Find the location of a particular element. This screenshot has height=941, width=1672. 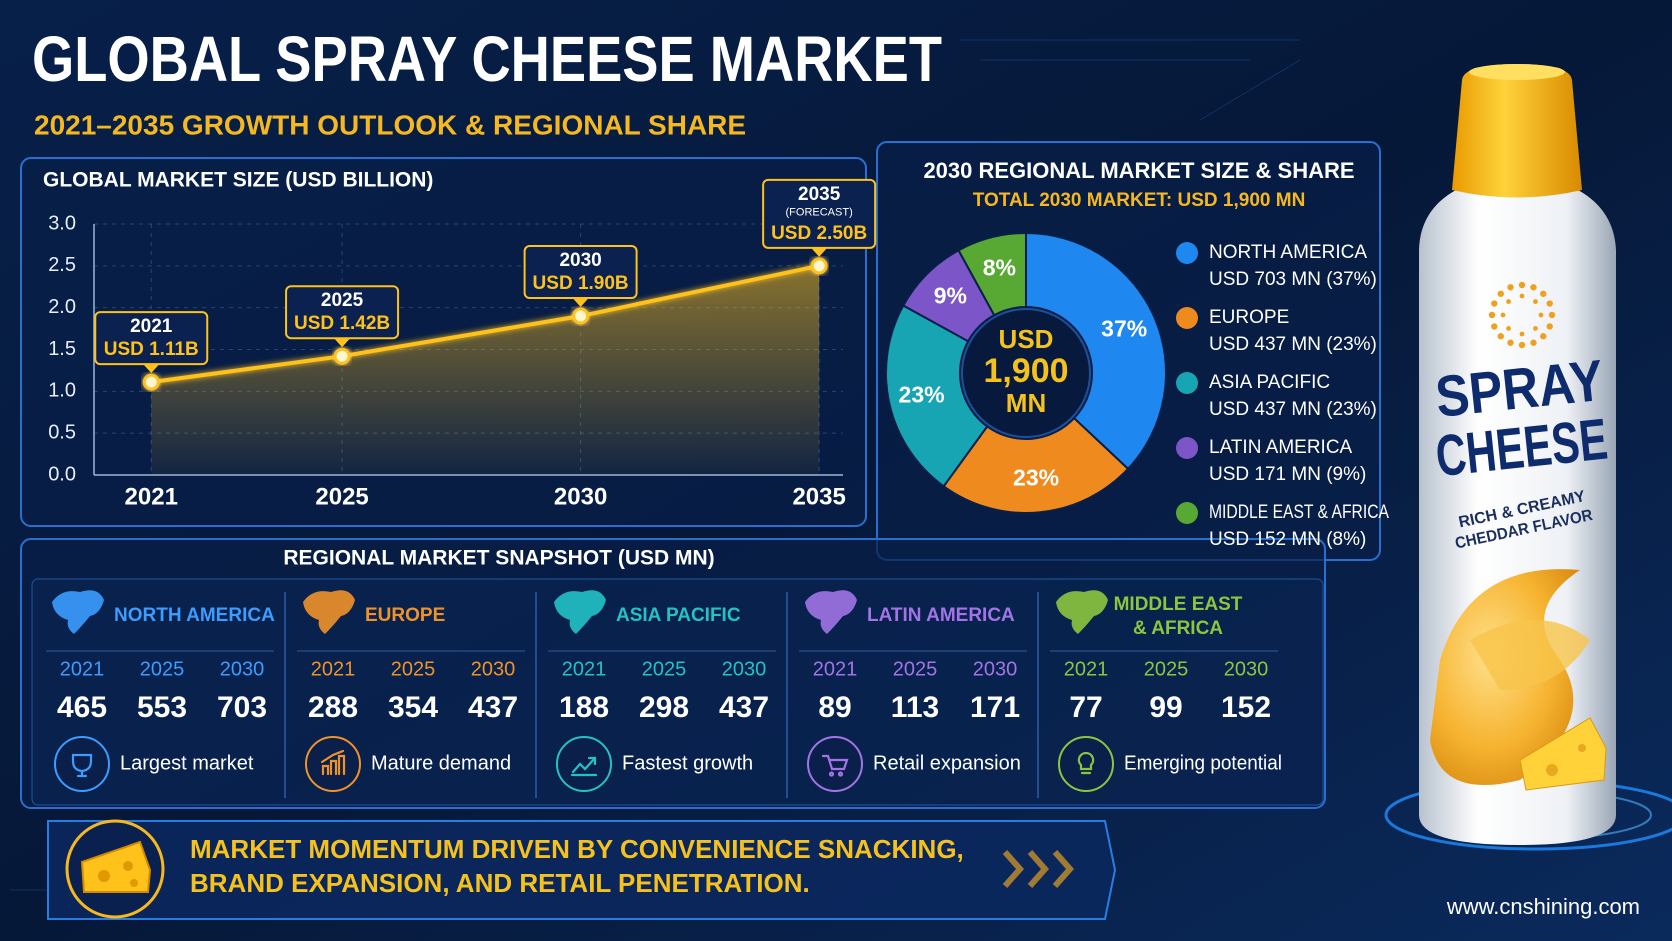

region-value: 354 is located at coordinates (413, 707).